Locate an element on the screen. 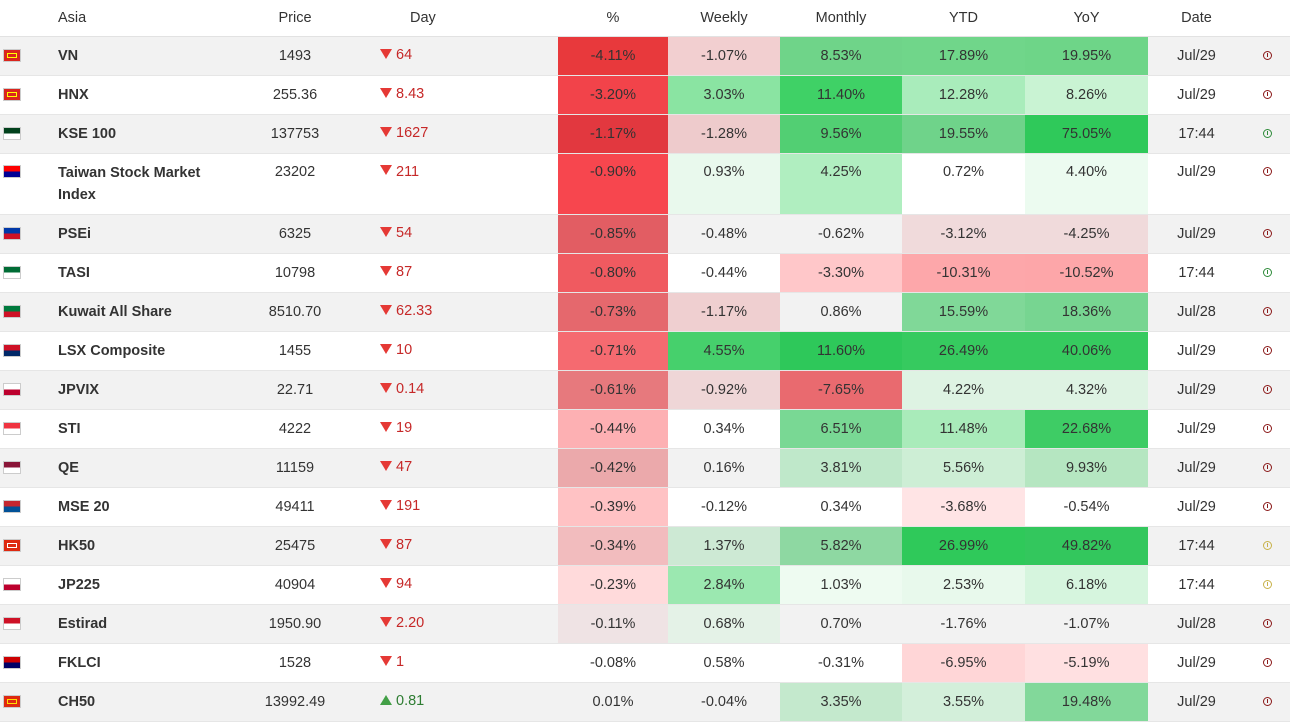  header-monthly: Monthly is located at coordinates (841, 18).